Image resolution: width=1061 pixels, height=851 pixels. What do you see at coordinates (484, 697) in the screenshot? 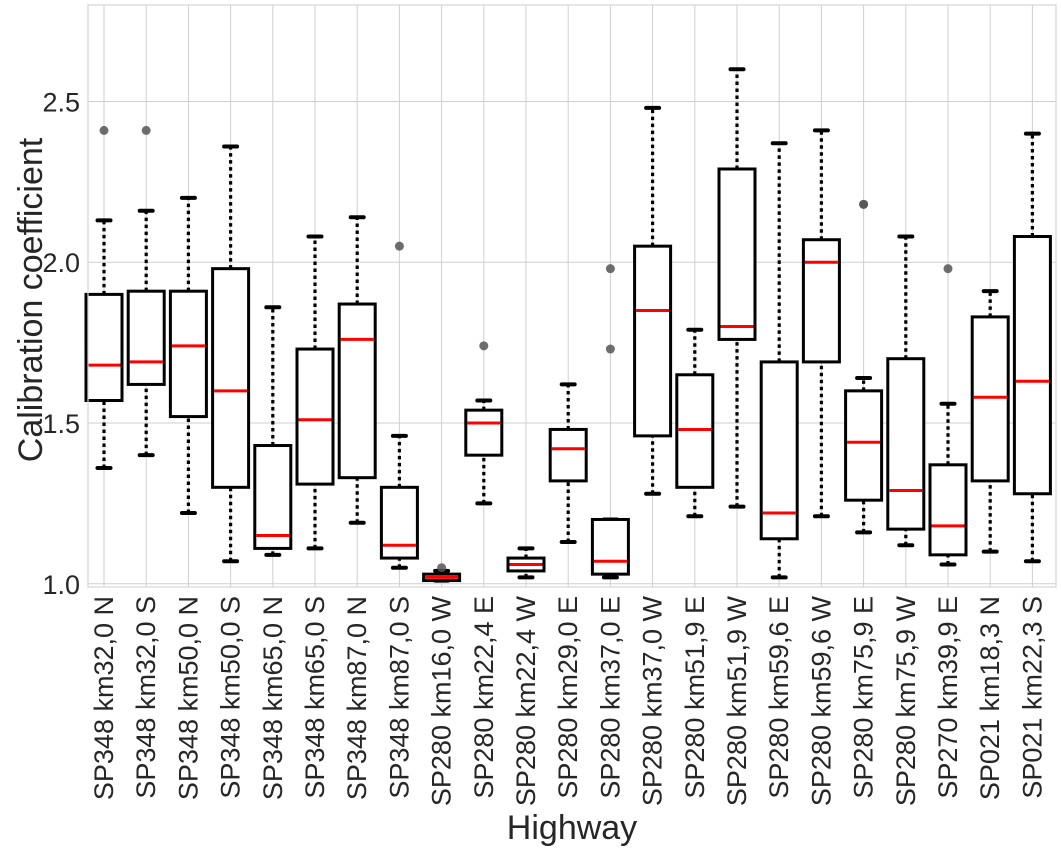
I see `x-tick-label: SP280 km22,4 E` at bounding box center [484, 697].